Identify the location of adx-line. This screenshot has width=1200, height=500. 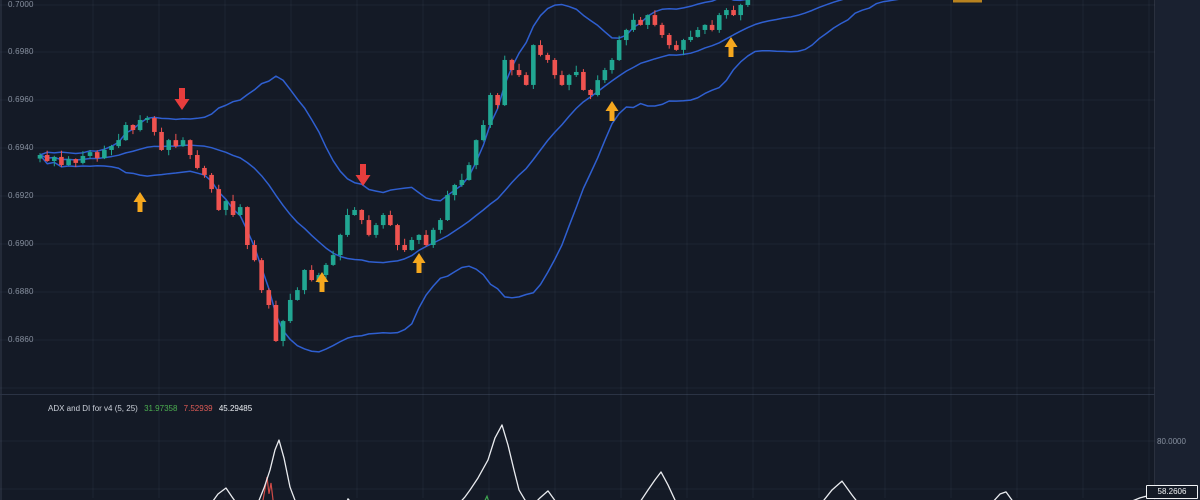
(683, 462).